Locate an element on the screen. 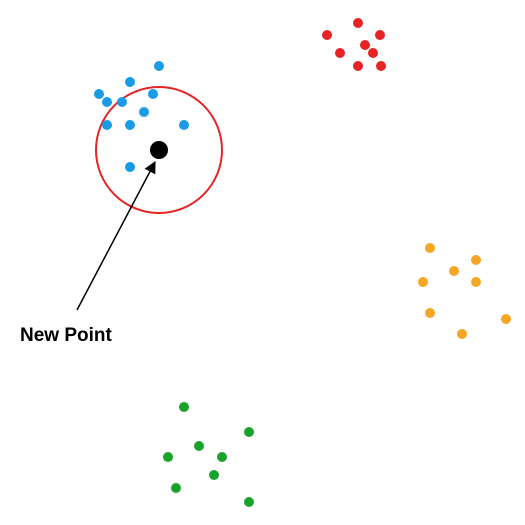 This screenshot has height=525, width=525. cluster-blue is located at coordinates (141, 116).